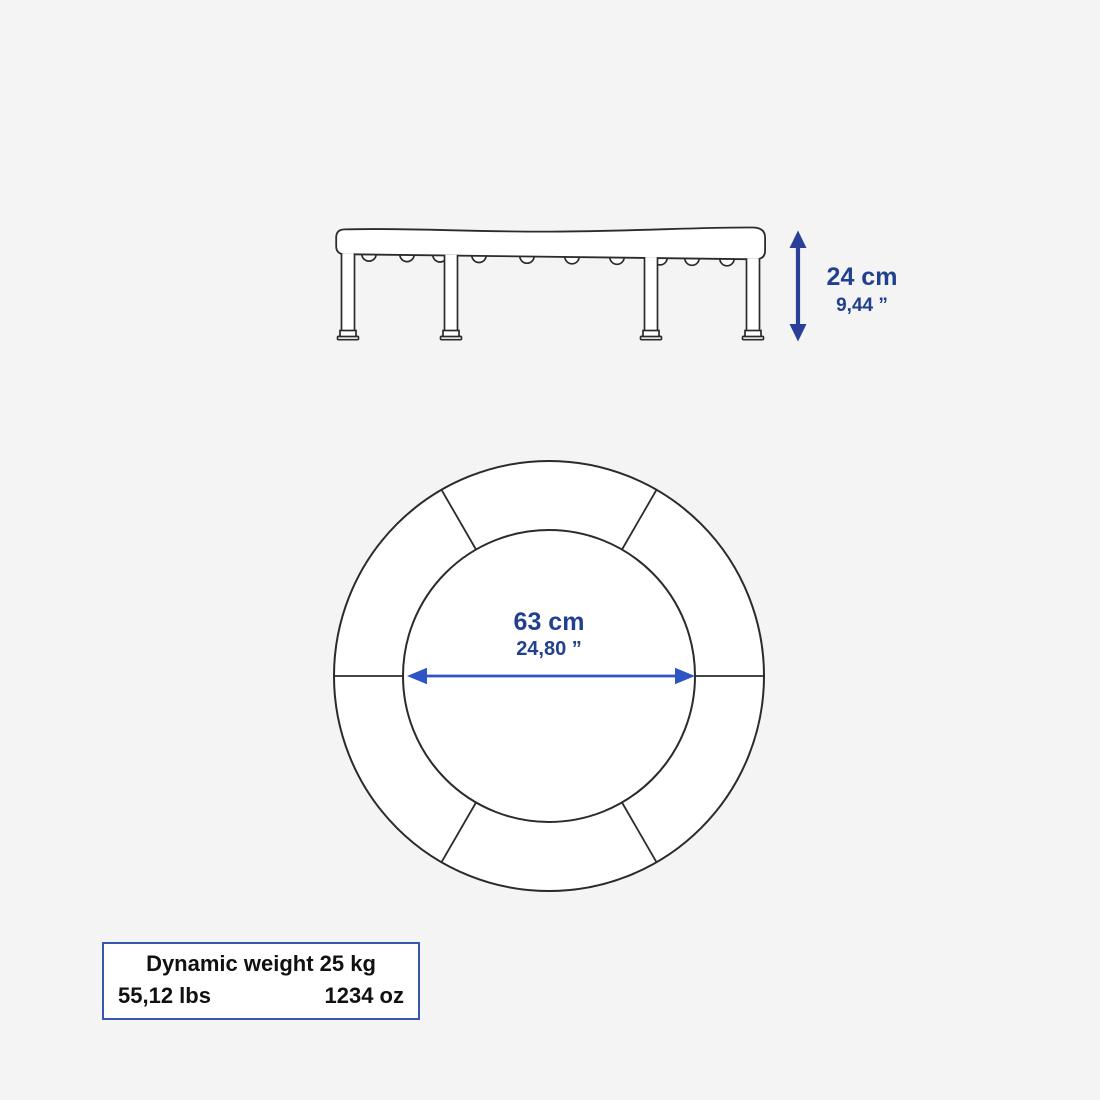 The width and height of the screenshot is (1100, 1100). What do you see at coordinates (417, 676) in the screenshot?
I see `arrow-left-icon` at bounding box center [417, 676].